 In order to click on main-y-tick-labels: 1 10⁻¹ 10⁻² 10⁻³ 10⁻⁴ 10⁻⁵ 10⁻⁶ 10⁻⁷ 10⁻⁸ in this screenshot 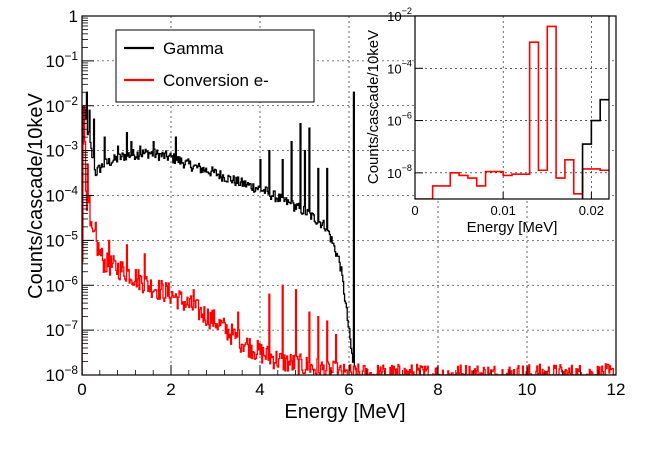, I will do `click(62, 196)`.